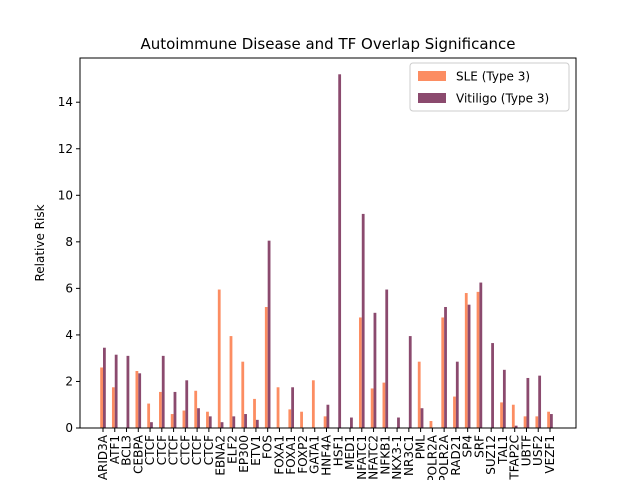  What do you see at coordinates (150, 450) in the screenshot?
I see `x-tick-label-4: CTCF` at bounding box center [150, 450].